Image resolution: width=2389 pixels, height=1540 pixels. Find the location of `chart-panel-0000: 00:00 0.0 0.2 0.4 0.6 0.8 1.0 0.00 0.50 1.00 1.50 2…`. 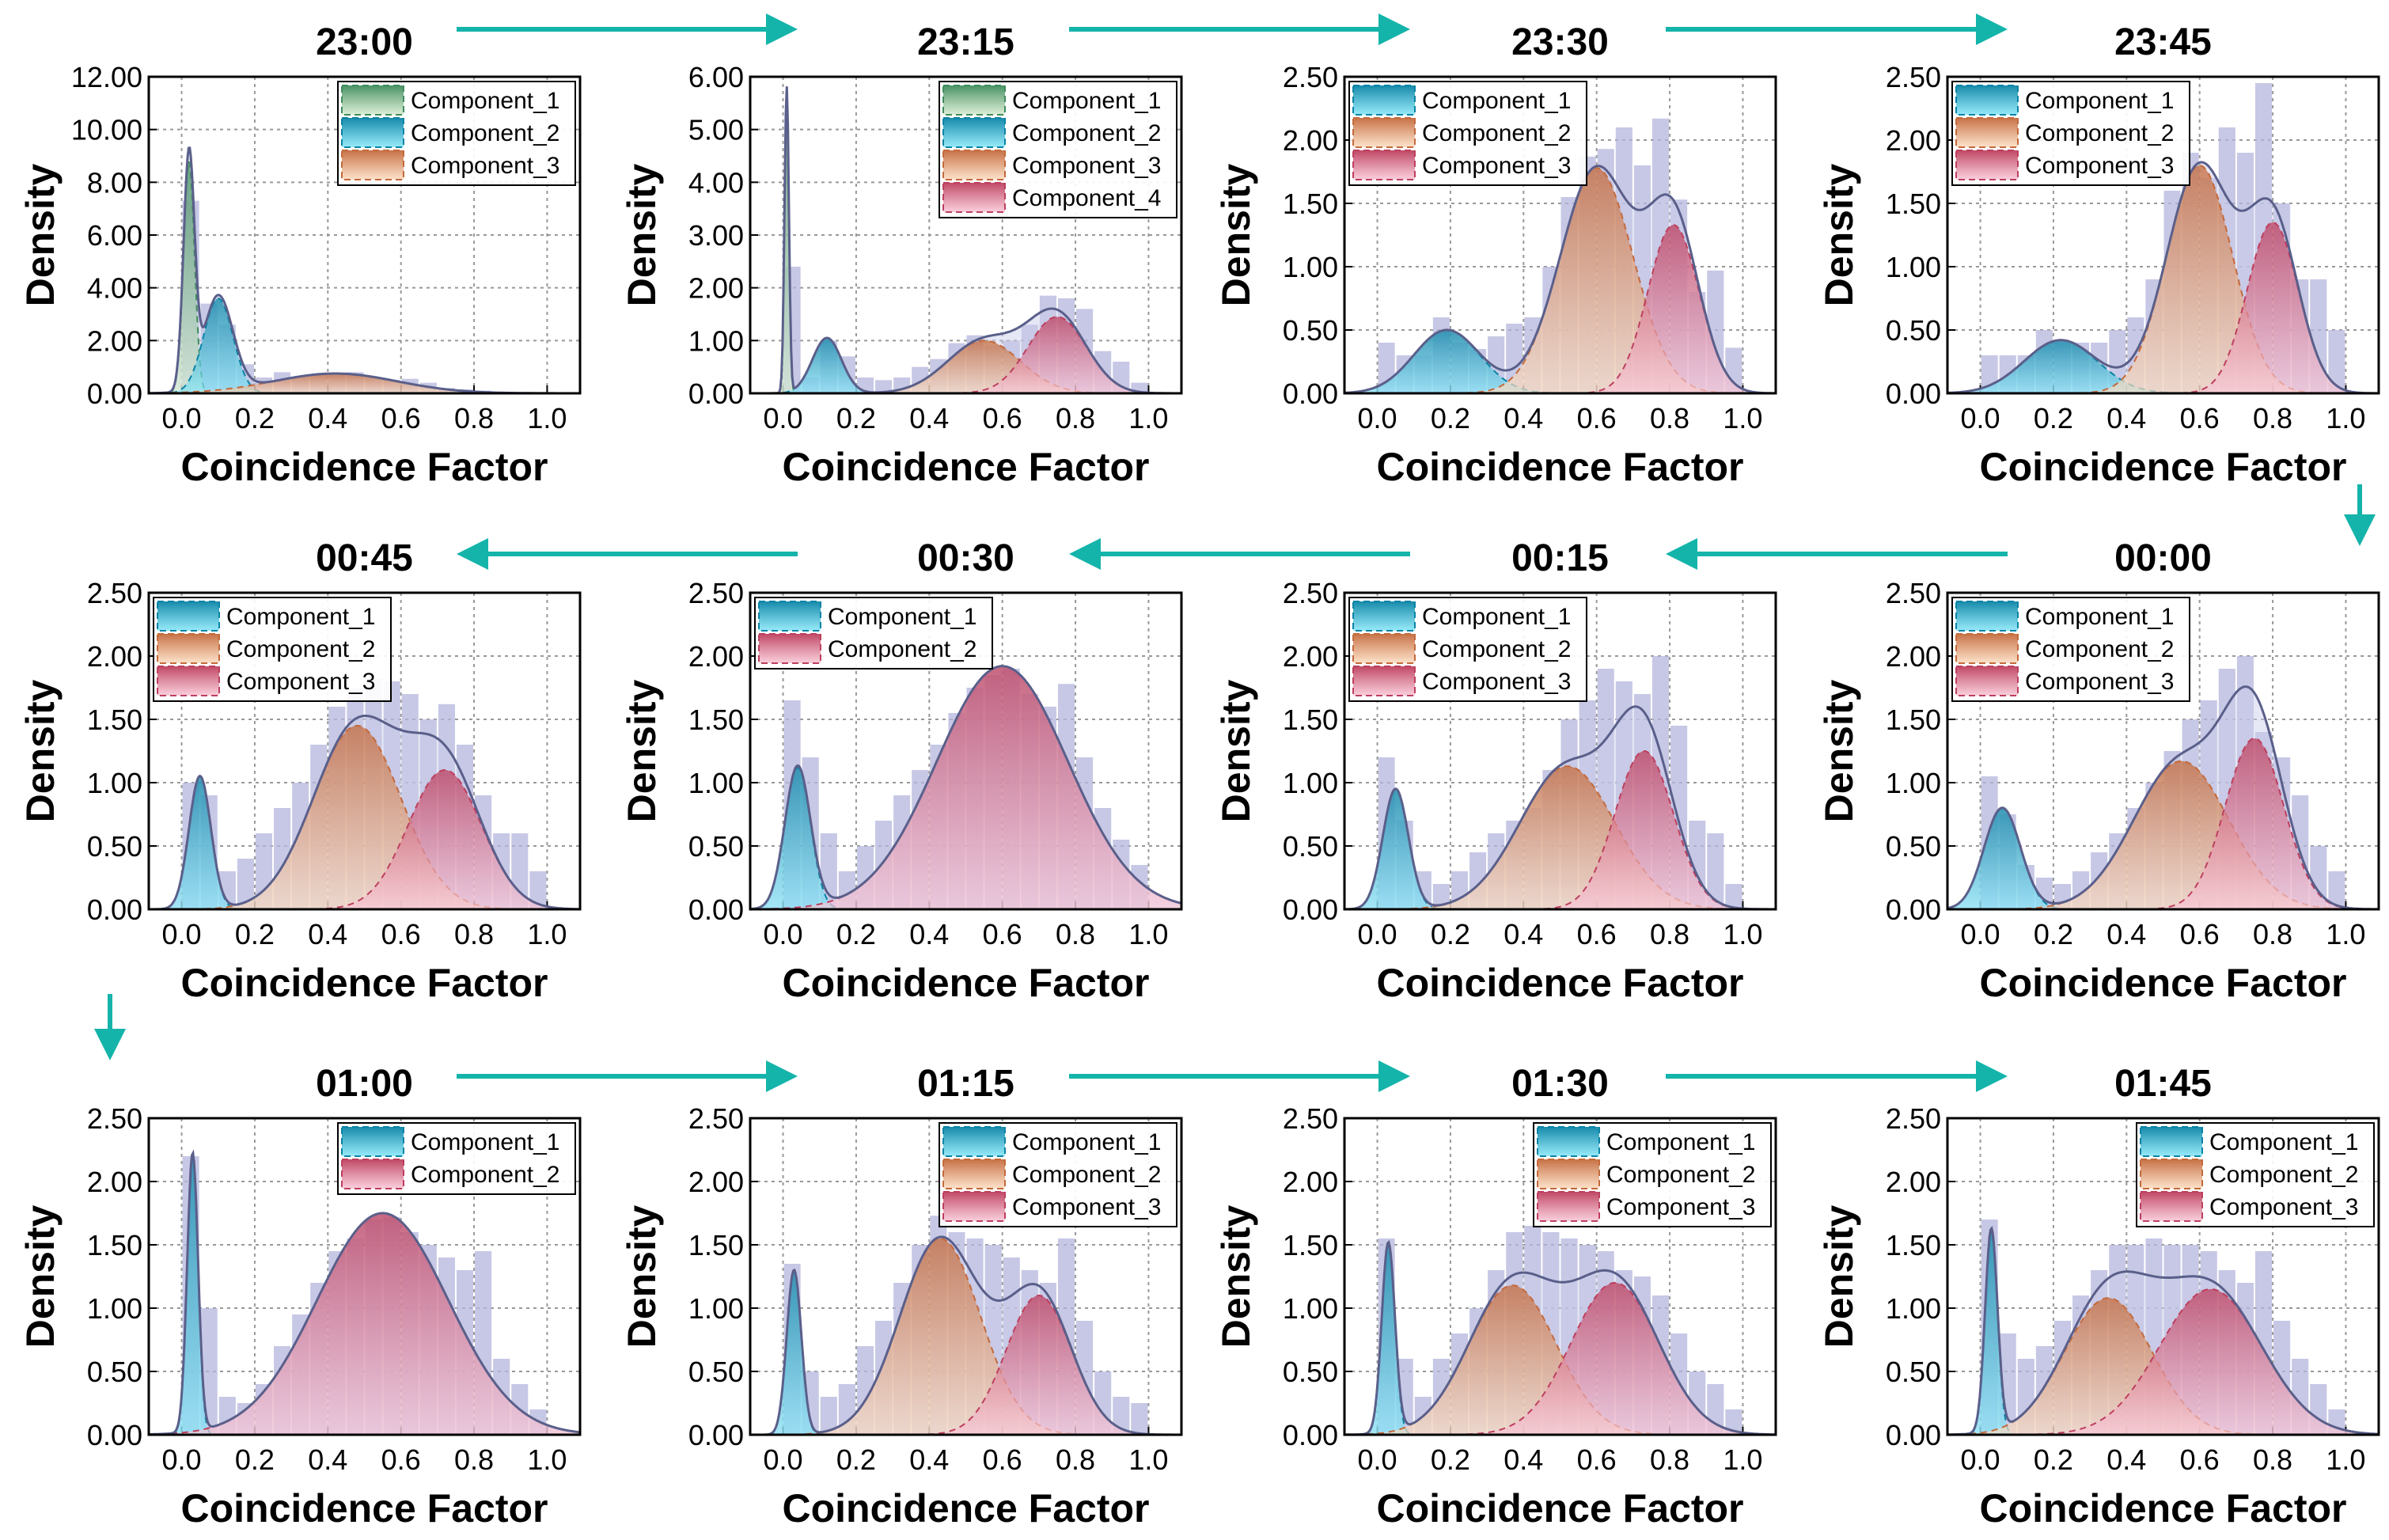

chart-panel-0000: 00:00 0.0 0.2 0.4 0.6 0.8 1.0 0.00 0.50 1.00 1.50 2… is located at coordinates (2098, 771).